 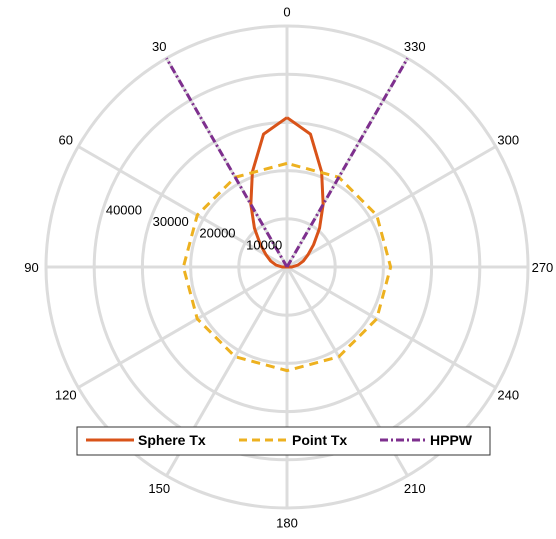 I want to click on angle-tick-label-180: 180, so click(x=287, y=522).